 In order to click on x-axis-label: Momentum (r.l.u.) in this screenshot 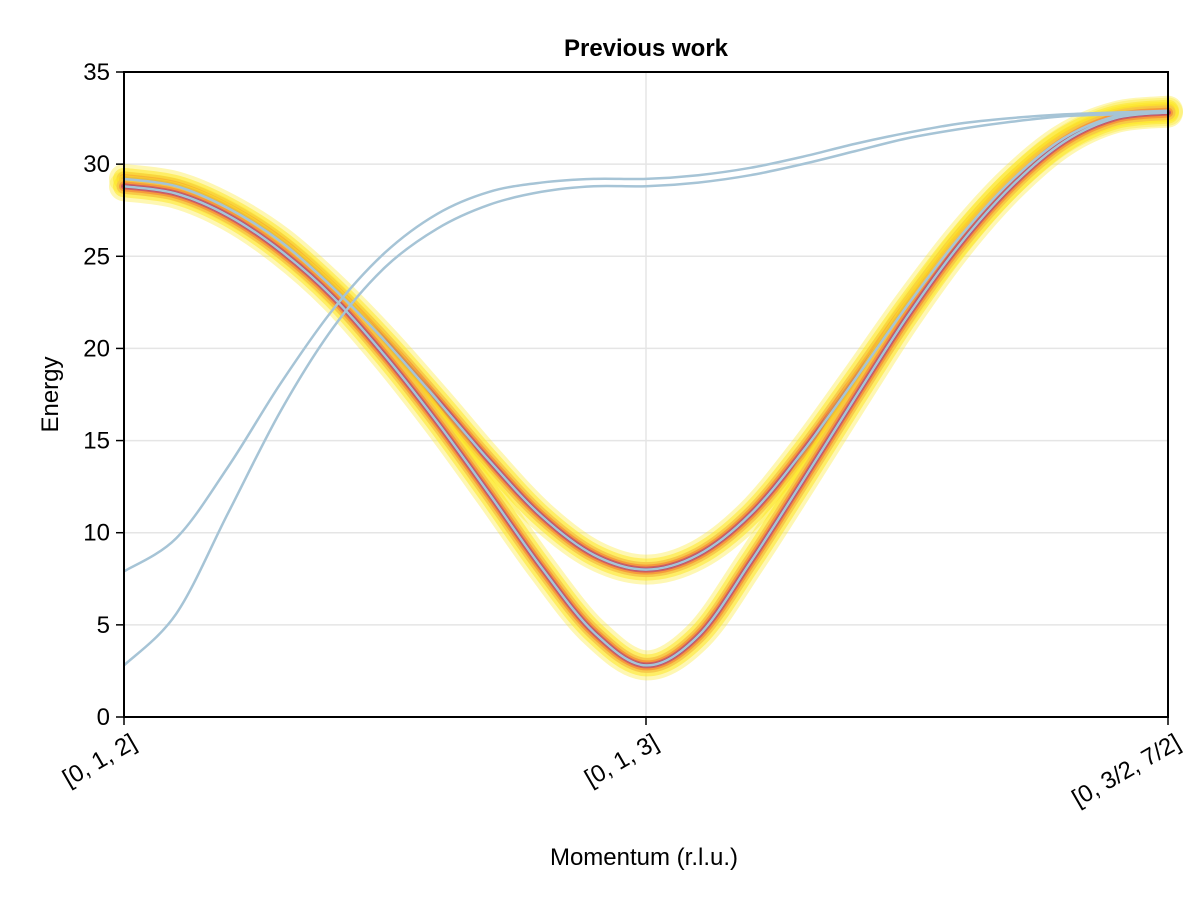, I will do `click(644, 857)`.